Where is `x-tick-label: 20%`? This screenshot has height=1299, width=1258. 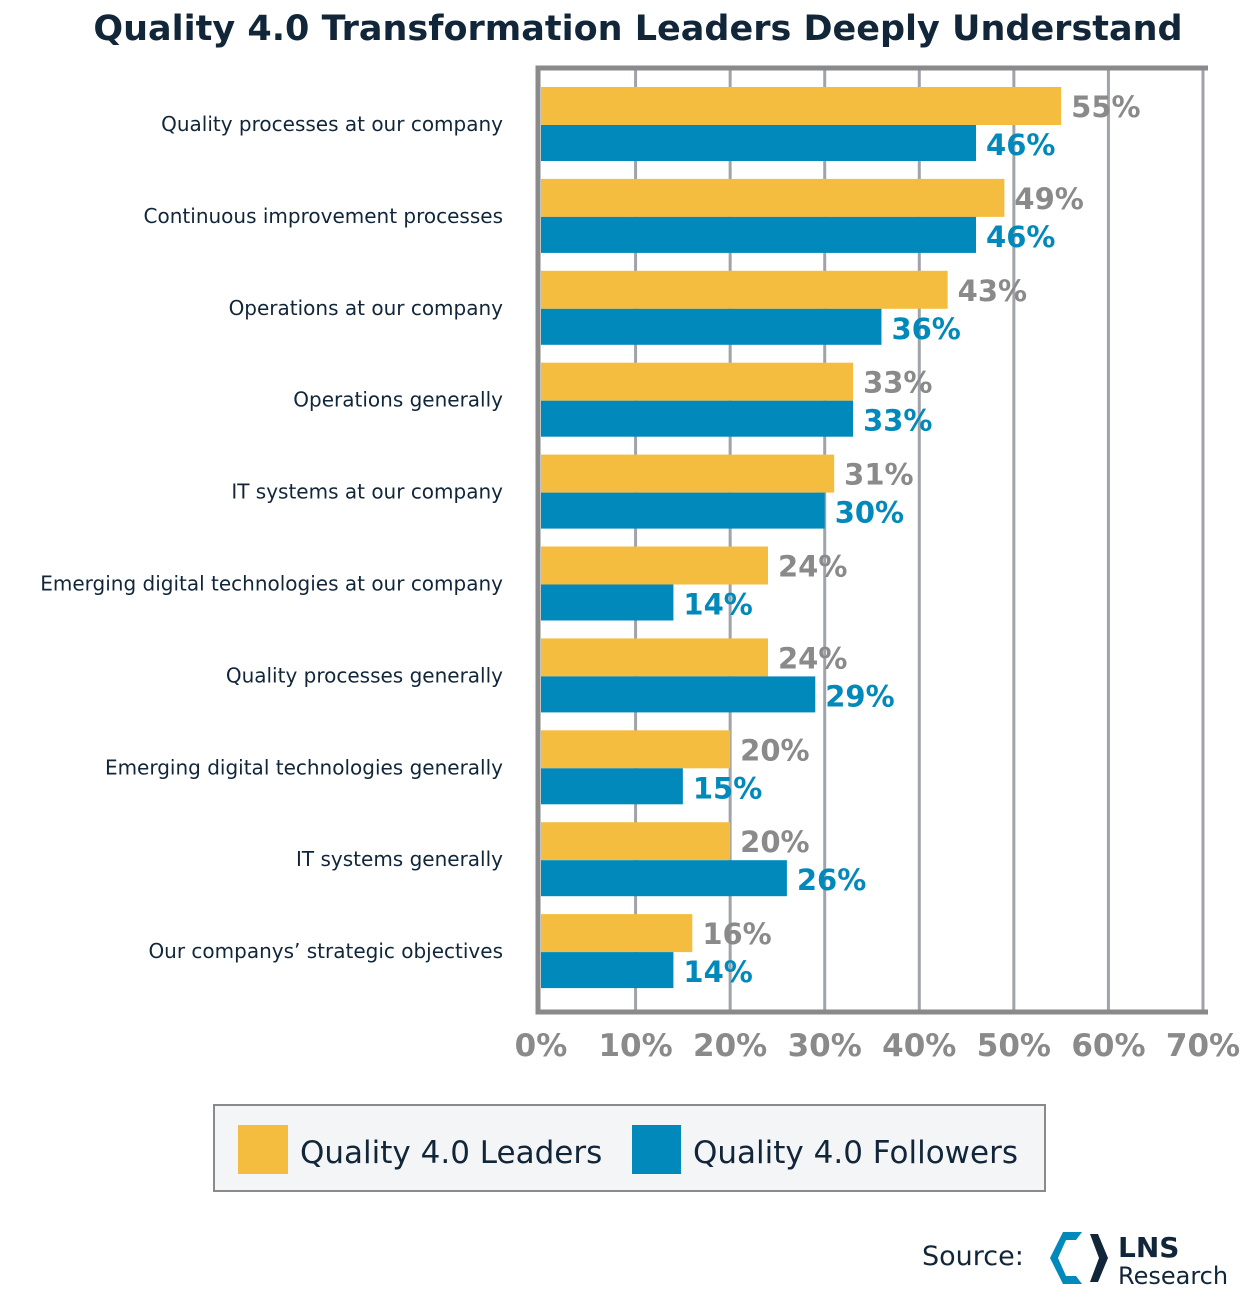
x-tick-label: 20% is located at coordinates (730, 1046).